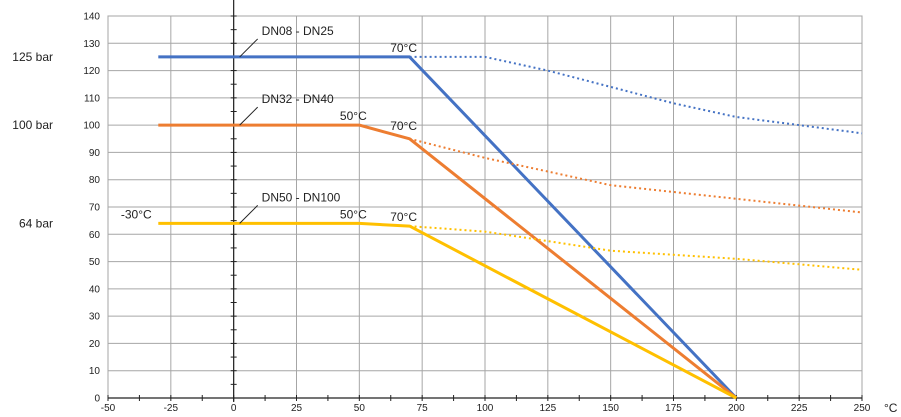 The height and width of the screenshot is (417, 901). What do you see at coordinates (862, 408) in the screenshot?
I see `x-tick-label: 250` at bounding box center [862, 408].